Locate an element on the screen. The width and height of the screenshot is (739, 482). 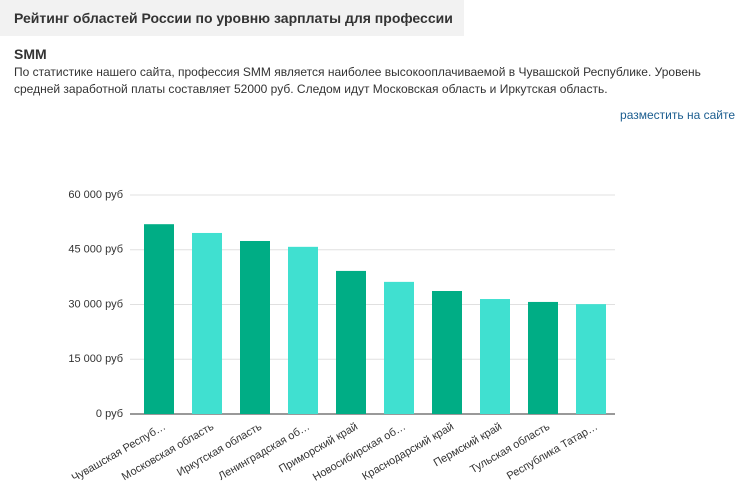
x-tick-label: Московская область is located at coordinates (168, 451).